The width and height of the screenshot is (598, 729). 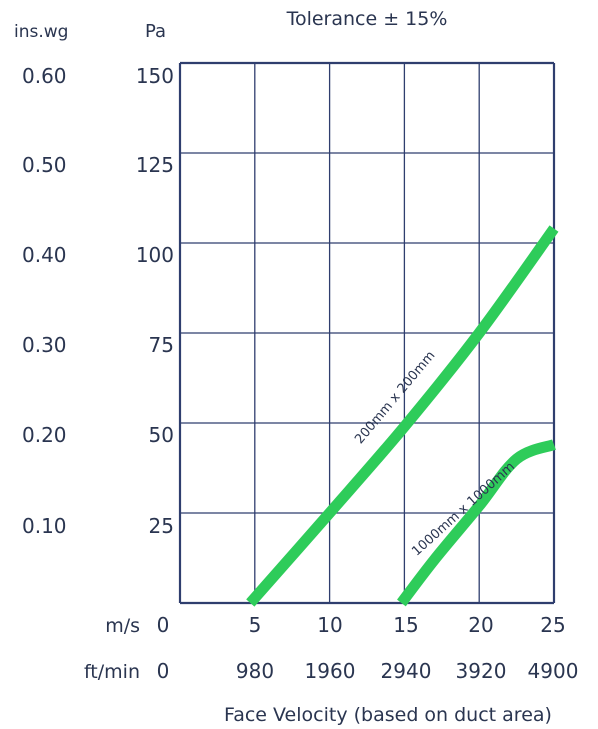 I want to click on ms-tick: 5, so click(x=255, y=625).